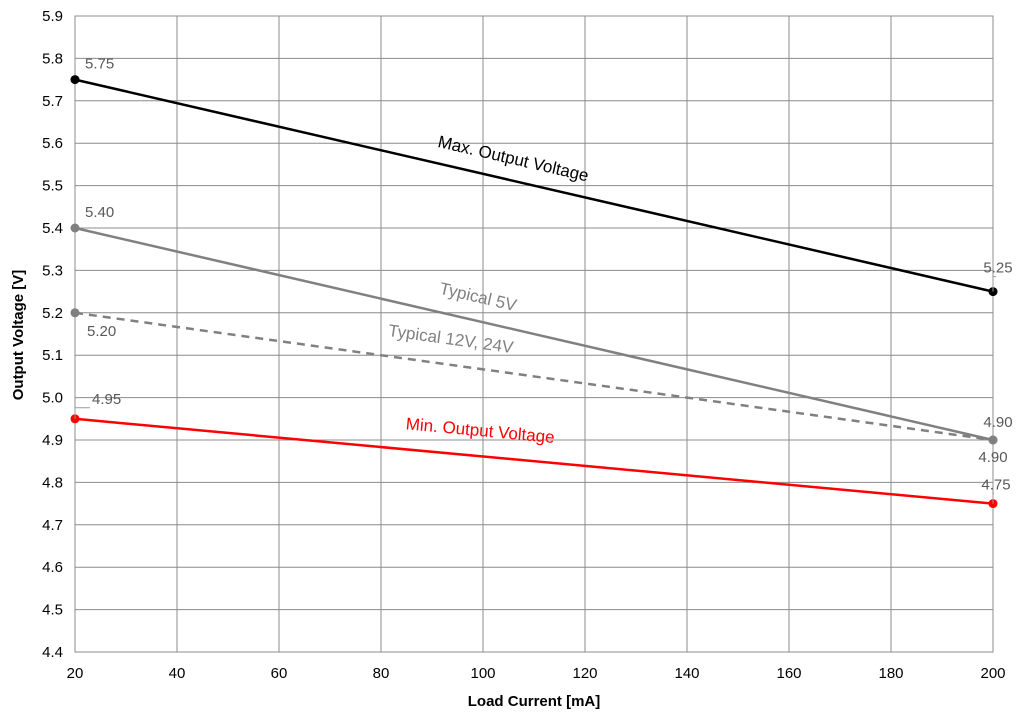 This screenshot has height=713, width=1018. I want to click on y-tick-label: 5.1, so click(52, 355).